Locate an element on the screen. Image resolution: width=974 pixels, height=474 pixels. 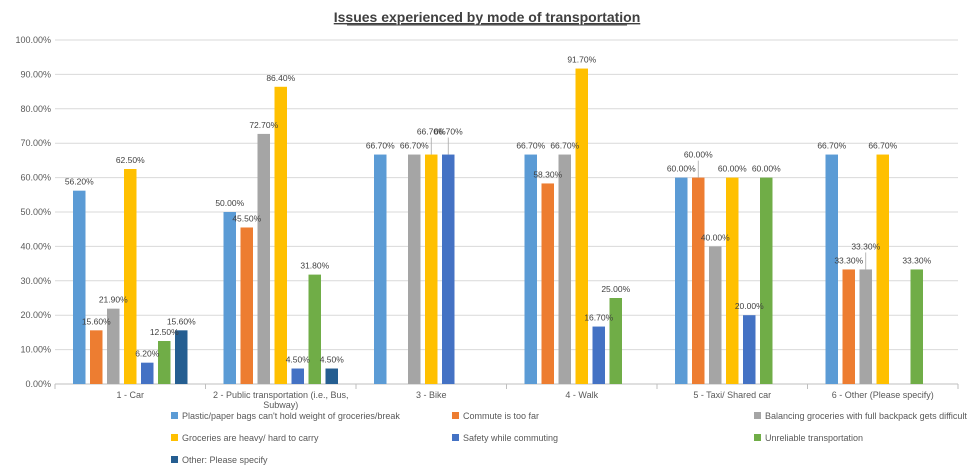
data-label: 31.80% is located at coordinates (314, 266).